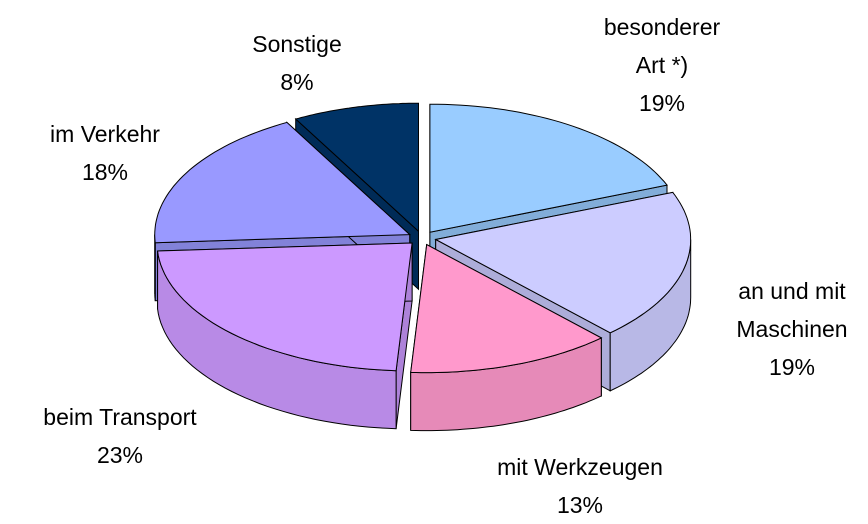 This screenshot has width=868, height=524. I want to click on category-label: an und mit Maschinen, so click(792, 310).